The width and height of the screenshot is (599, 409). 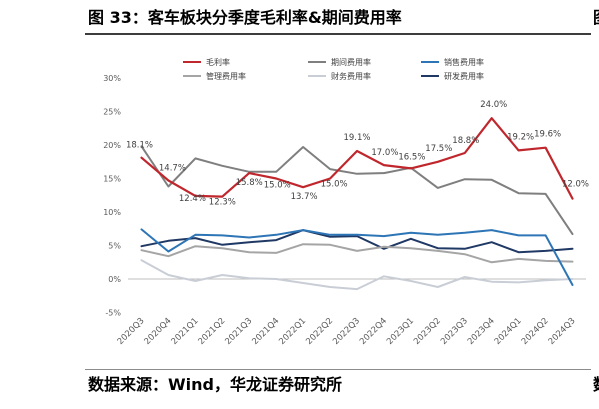 What do you see at coordinates (185, 331) in the screenshot?
I see `x-tick-label: 2021Q1` at bounding box center [185, 331].